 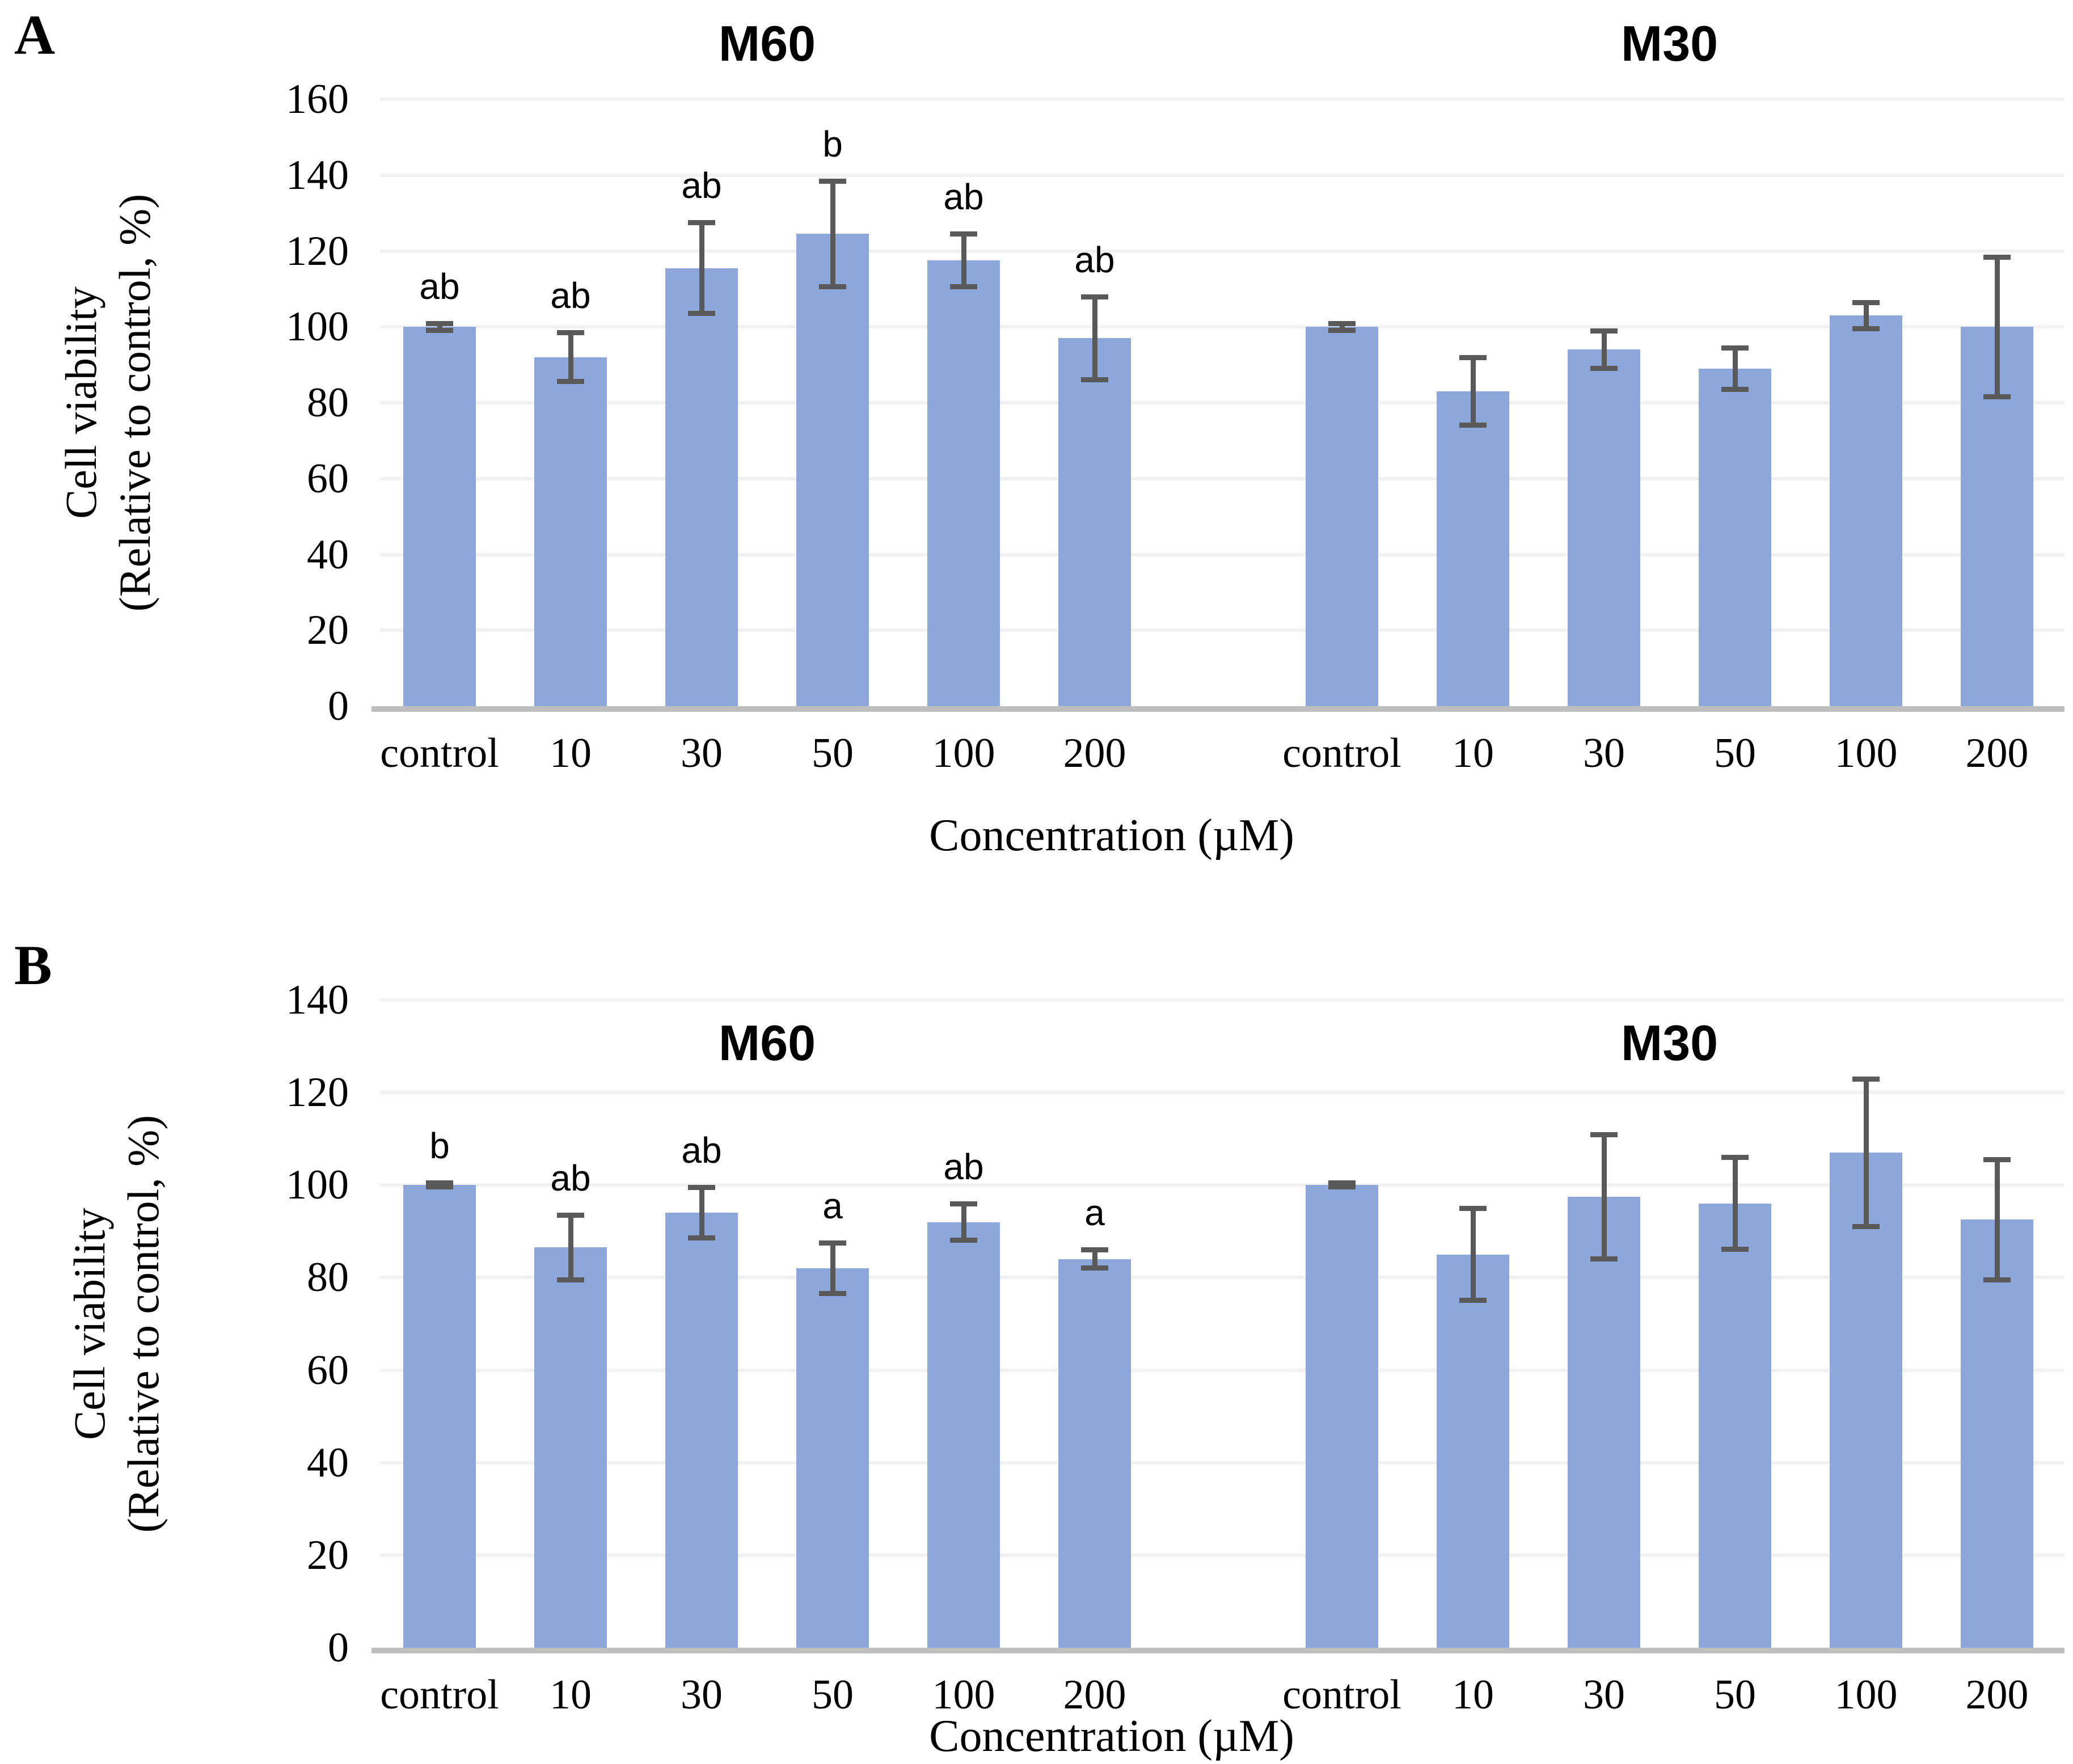 I want to click on y-tick-a-80: 80, so click(x=328, y=402).